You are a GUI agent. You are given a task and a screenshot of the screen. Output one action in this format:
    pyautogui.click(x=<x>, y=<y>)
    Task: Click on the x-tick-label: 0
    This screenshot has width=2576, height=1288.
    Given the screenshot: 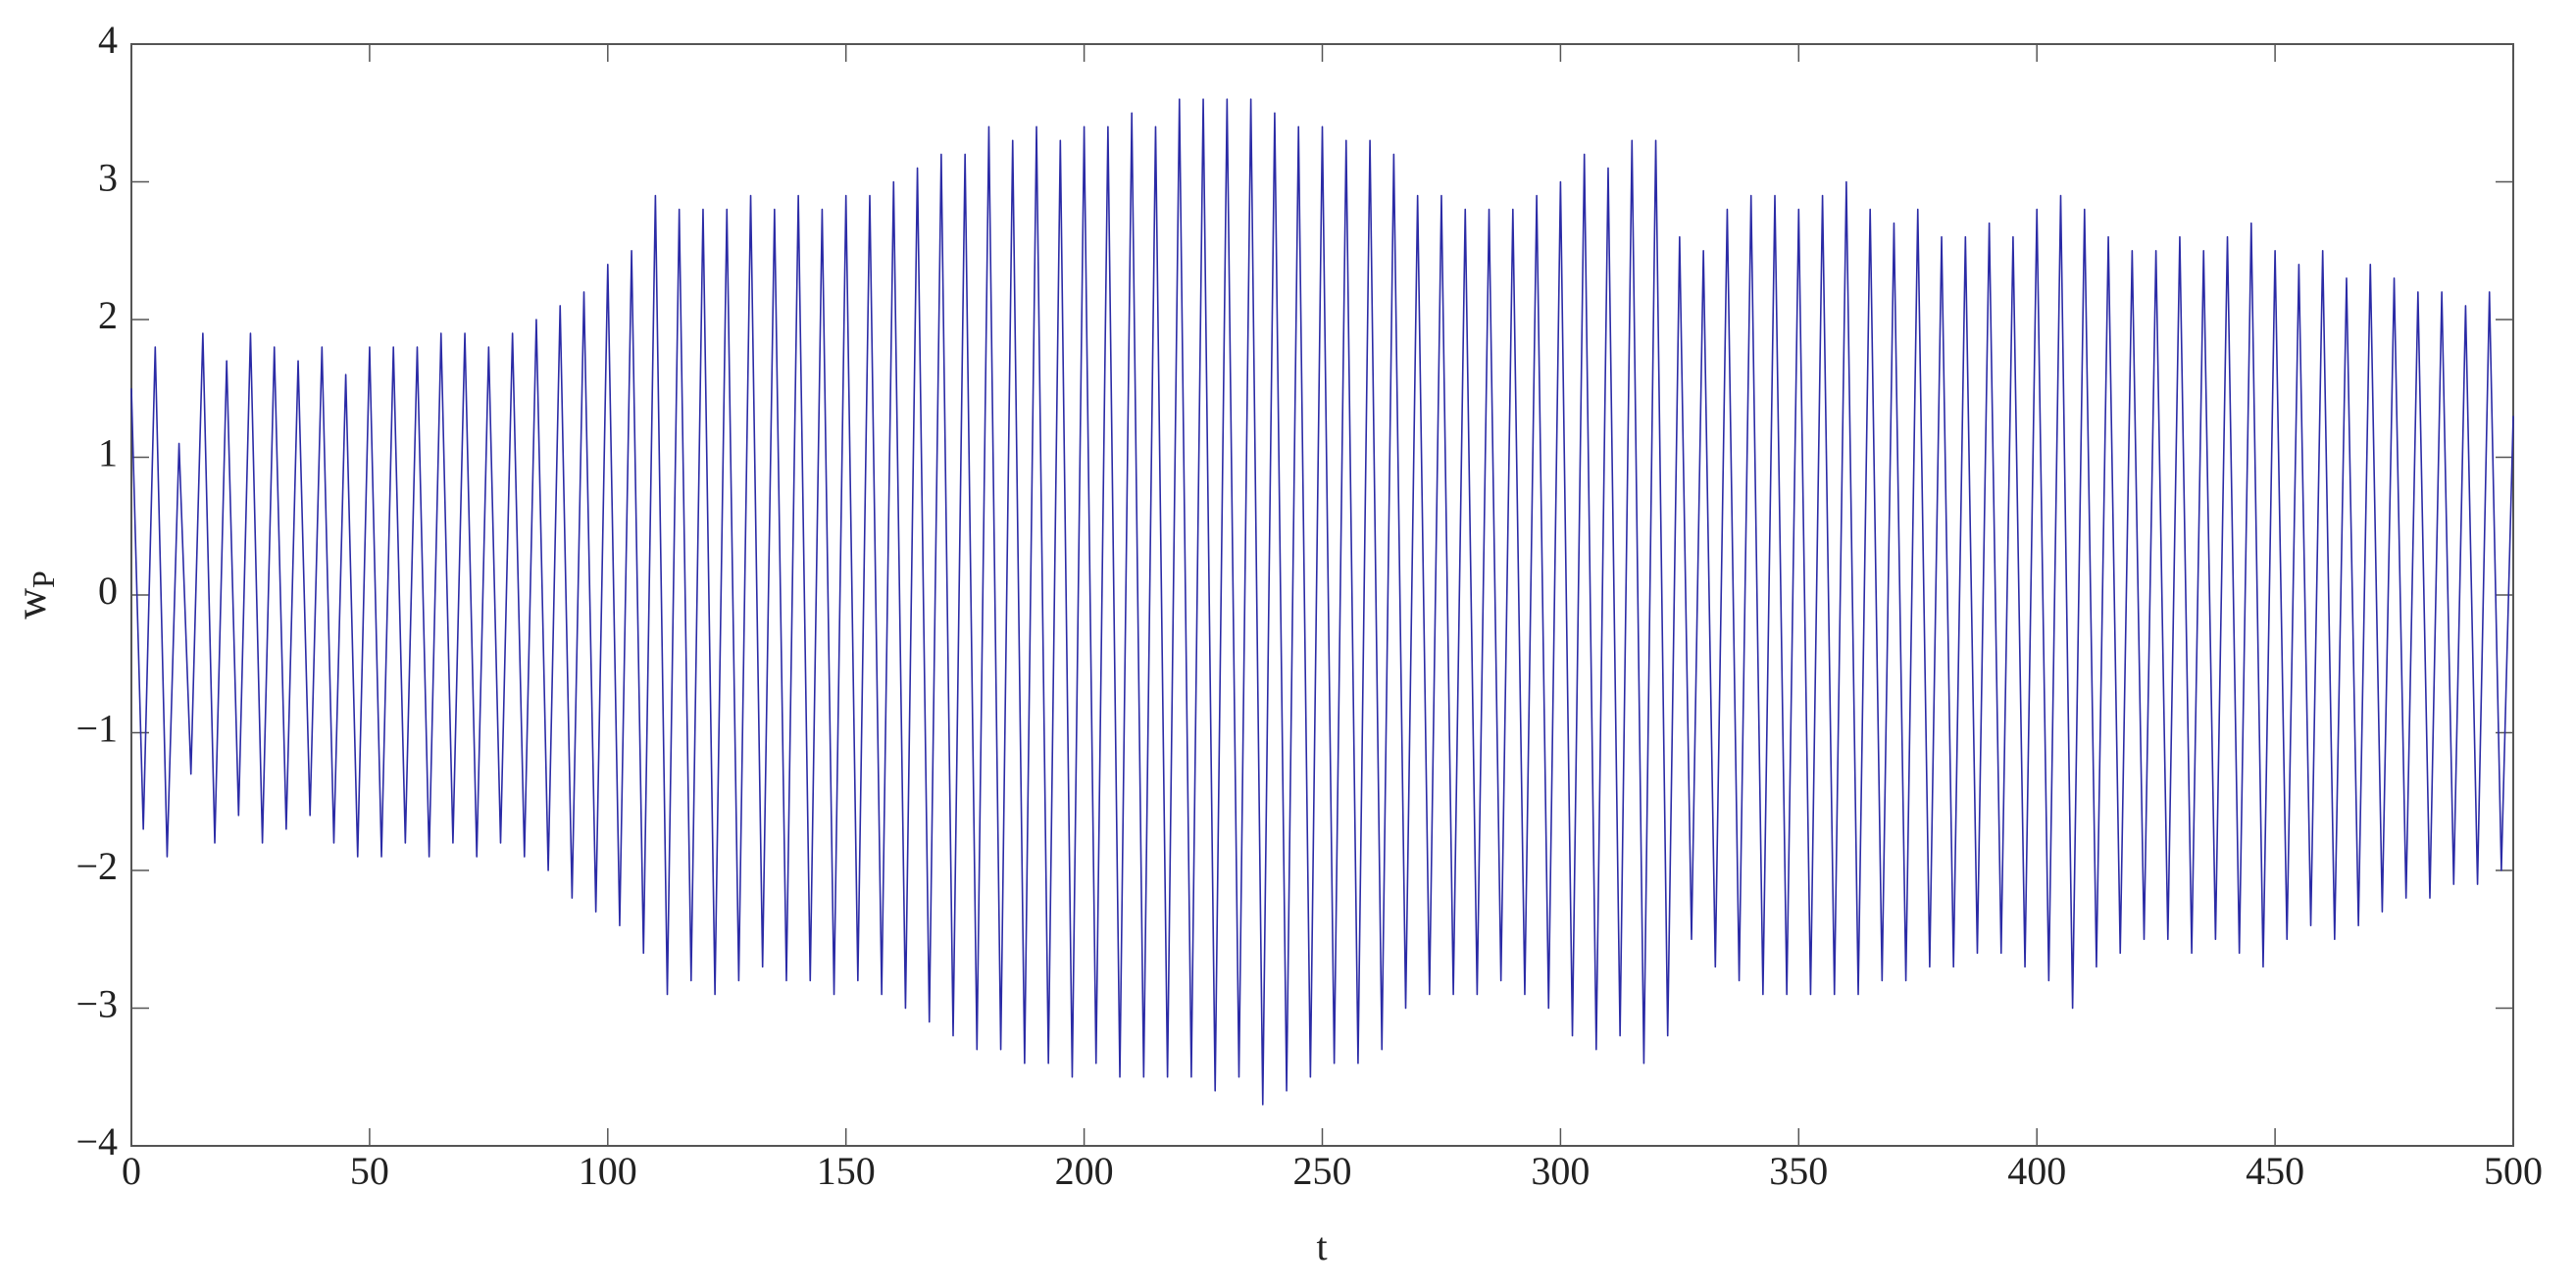 What is the action you would take?
    pyautogui.click(x=131, y=1171)
    